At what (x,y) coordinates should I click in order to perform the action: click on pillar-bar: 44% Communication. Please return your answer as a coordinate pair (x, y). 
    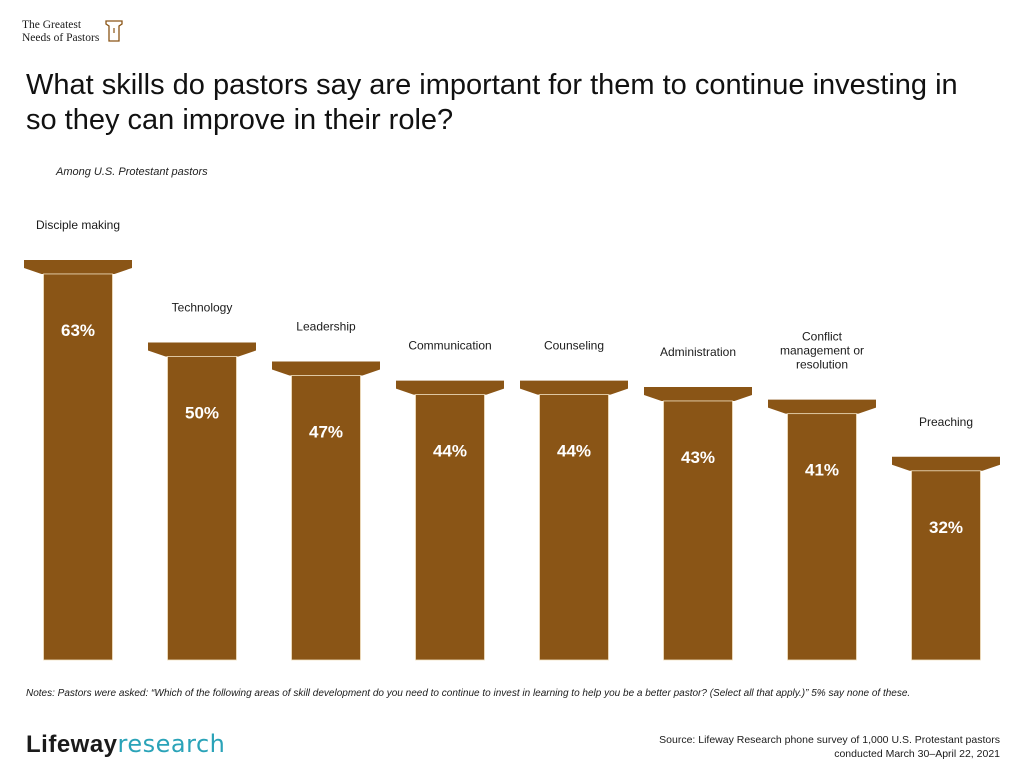
    Looking at the image, I should click on (450, 500).